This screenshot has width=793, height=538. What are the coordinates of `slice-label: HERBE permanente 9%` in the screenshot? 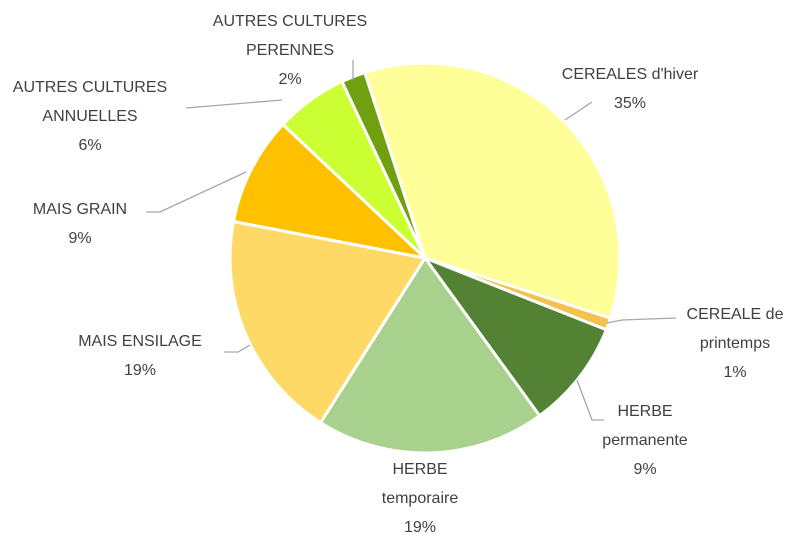 It's located at (645, 440).